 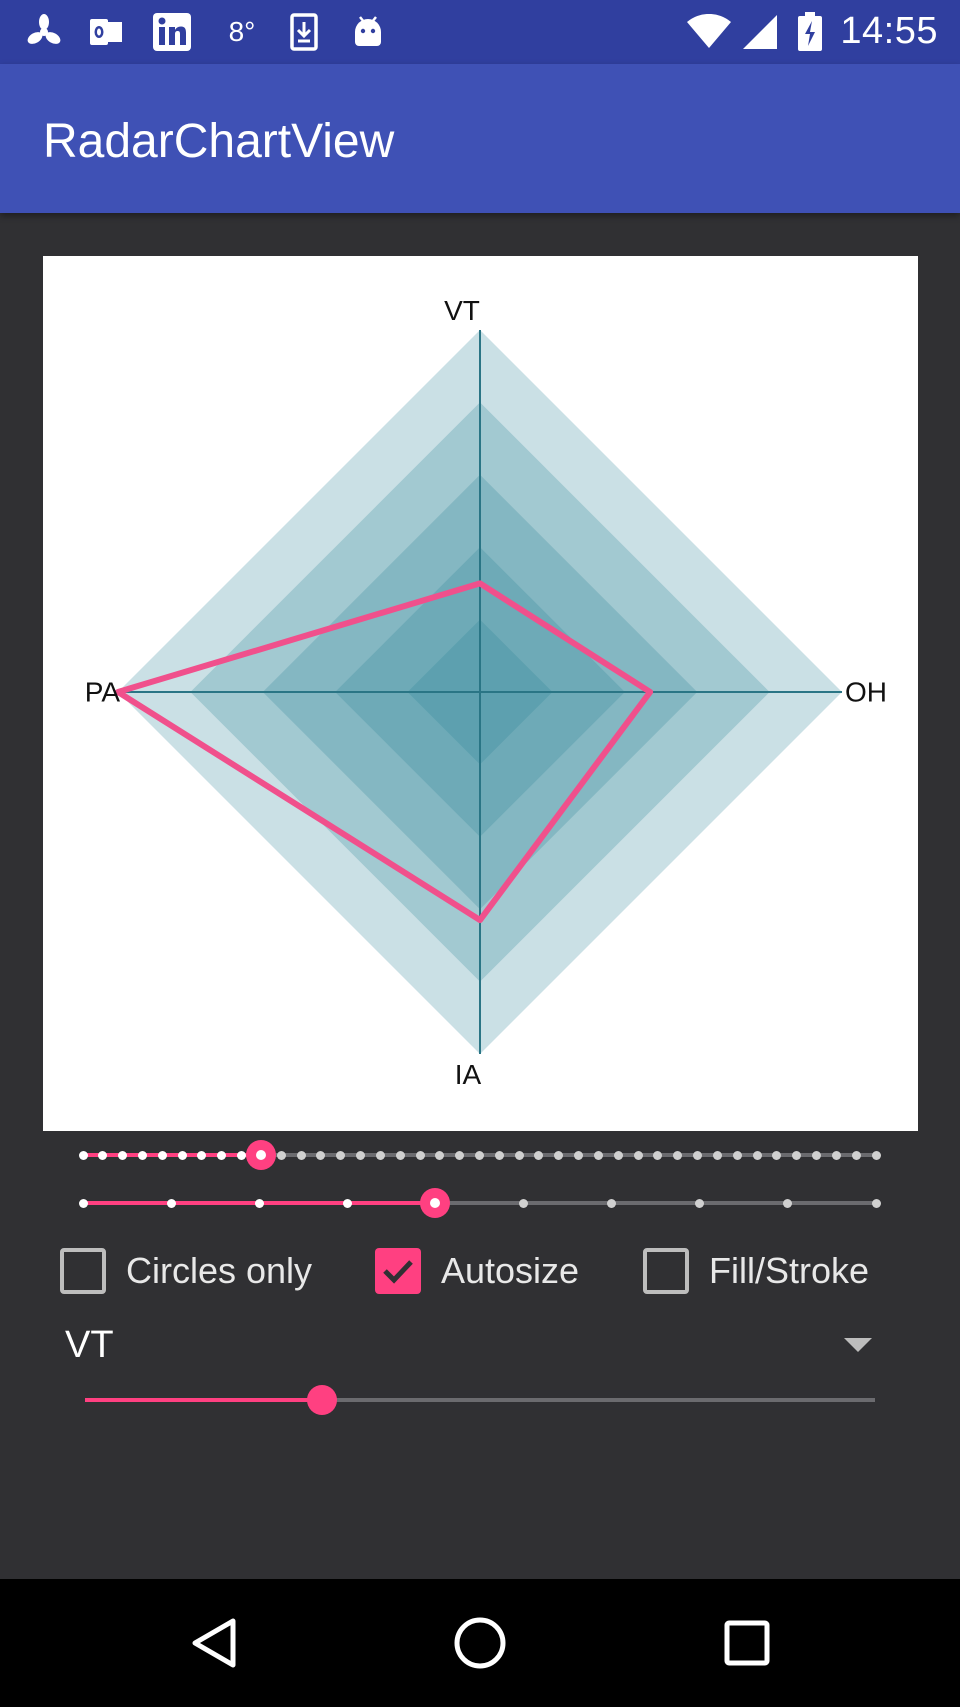 What do you see at coordinates (172, 1155) in the screenshot?
I see `levels-slider-progress` at bounding box center [172, 1155].